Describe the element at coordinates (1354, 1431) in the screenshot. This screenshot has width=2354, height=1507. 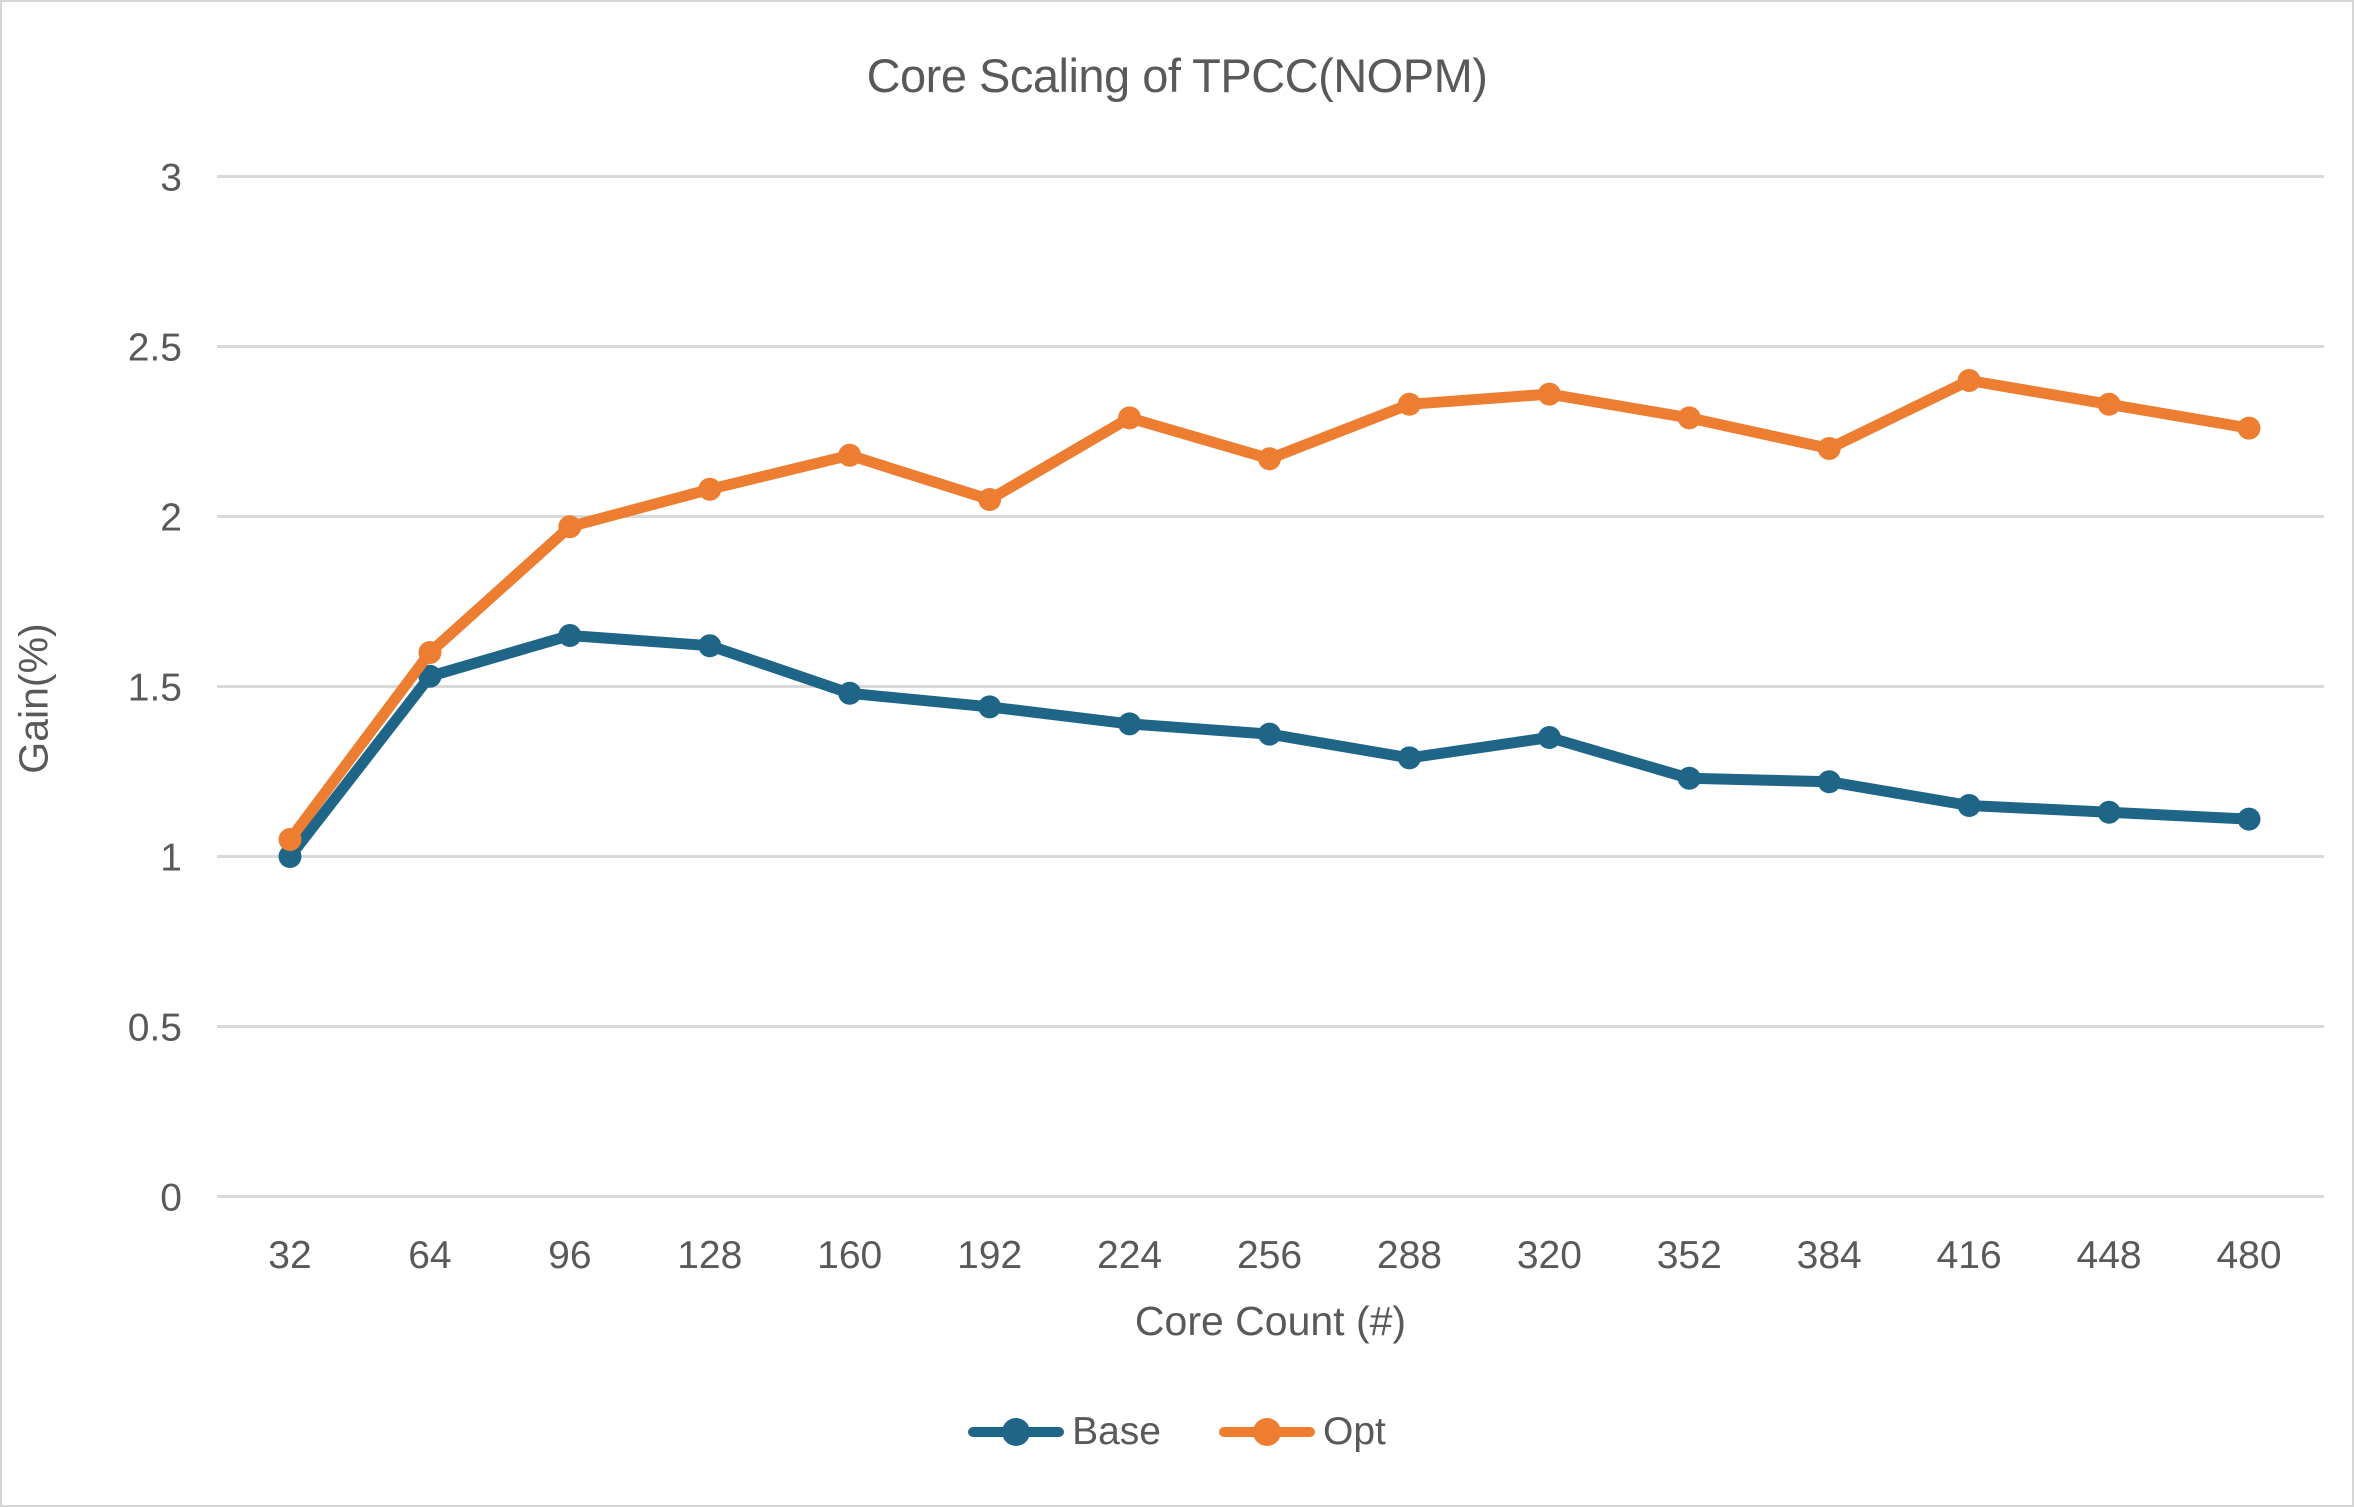
I see `legend-label-opt: Opt` at that location.